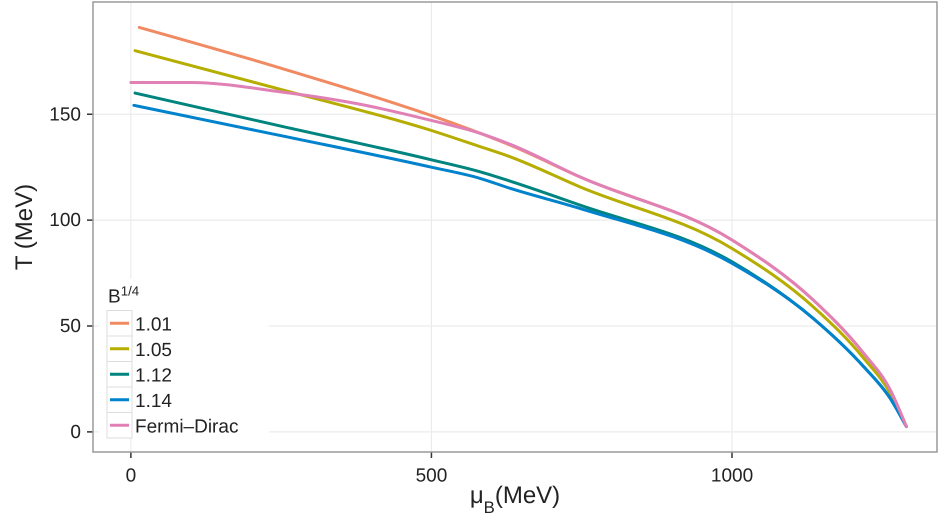 Image resolution: width=939 pixels, height=520 pixels. What do you see at coordinates (131, 475) in the screenshot?
I see `x-tick-label: 0` at bounding box center [131, 475].